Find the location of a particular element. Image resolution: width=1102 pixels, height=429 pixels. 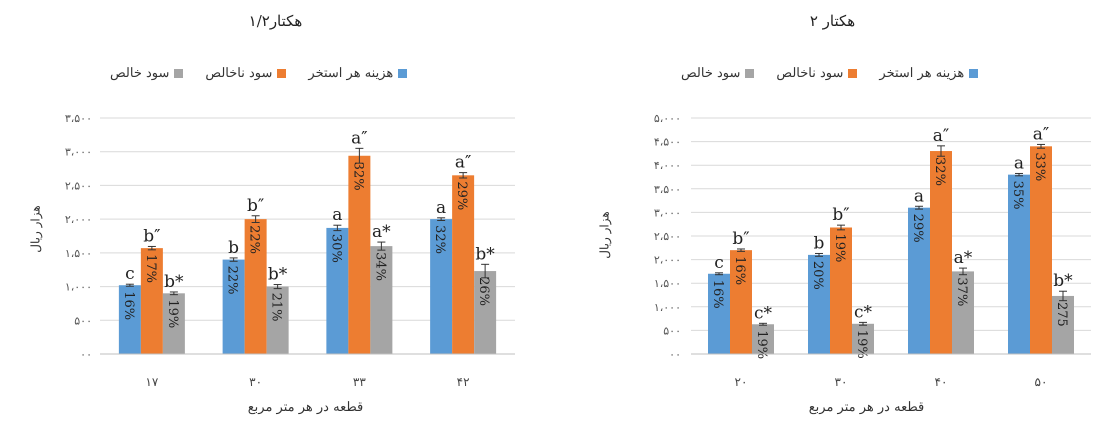

y-tick-label: ۰۰ is located at coordinates (86, 354).